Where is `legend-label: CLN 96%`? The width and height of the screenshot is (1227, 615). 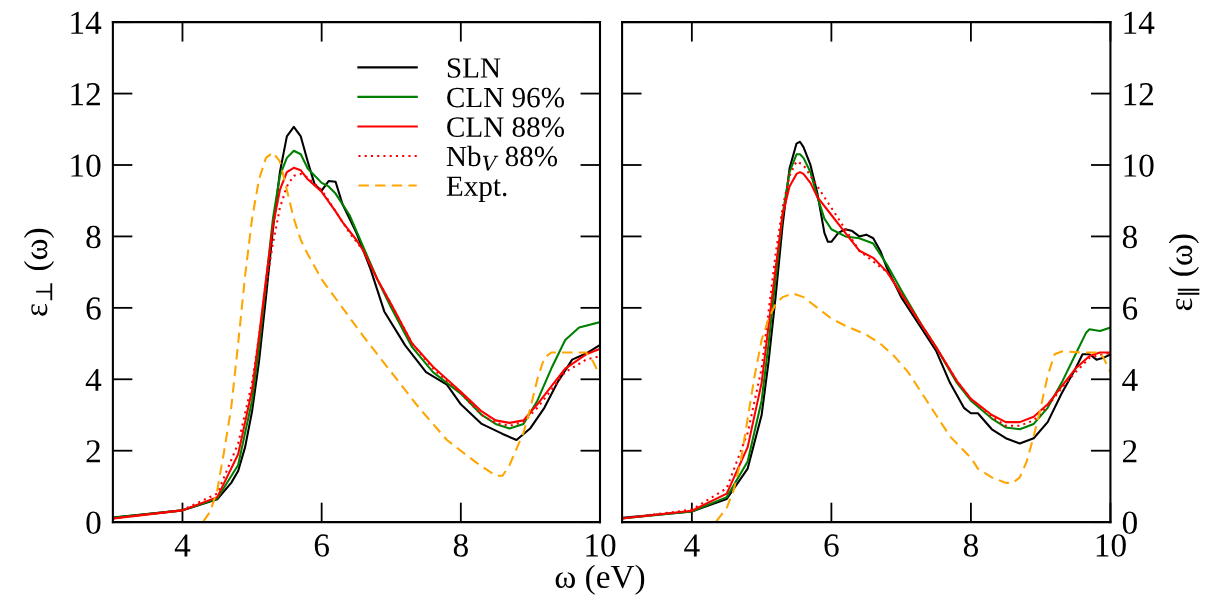
legend-label: CLN 96% is located at coordinates (506, 97).